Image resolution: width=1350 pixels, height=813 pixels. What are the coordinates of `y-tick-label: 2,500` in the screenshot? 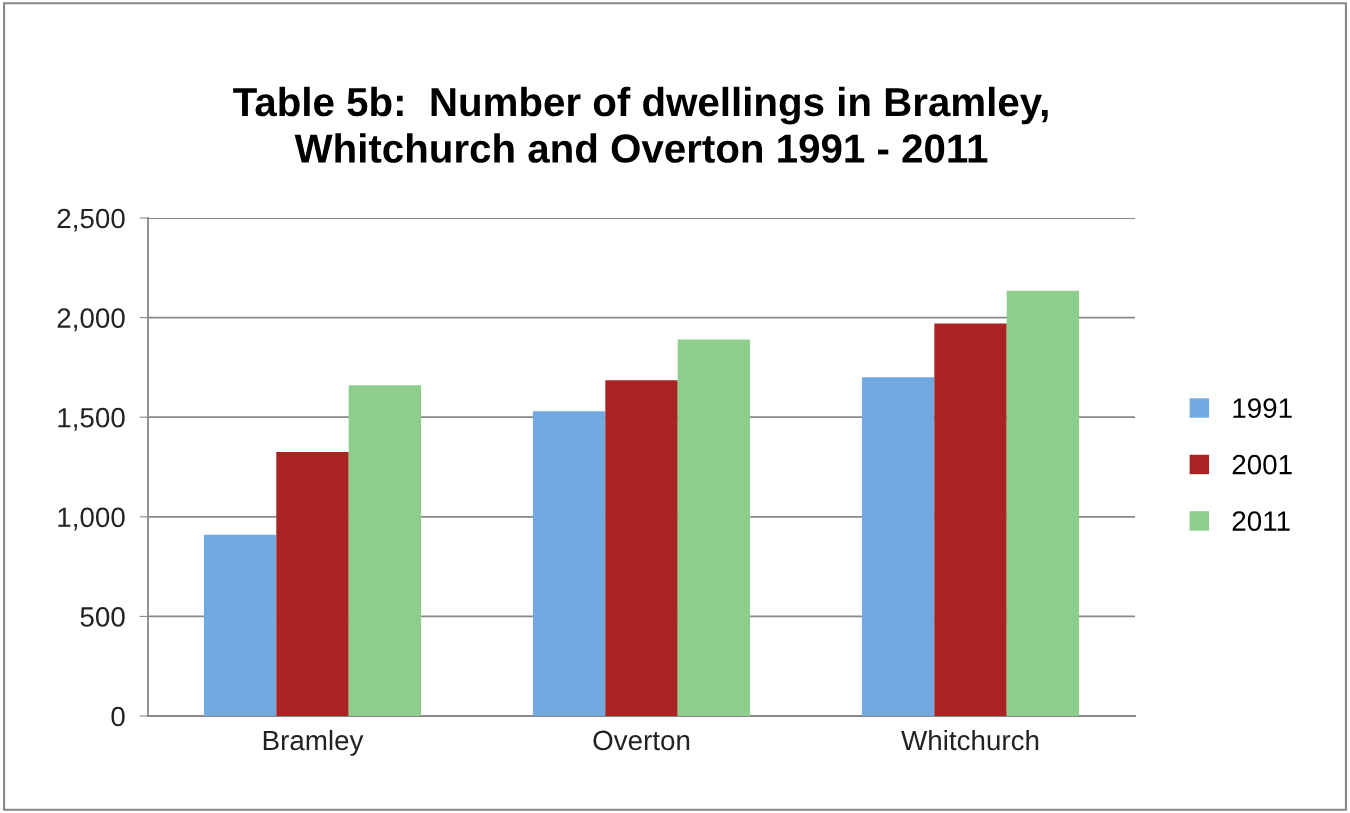 It's located at (91, 220).